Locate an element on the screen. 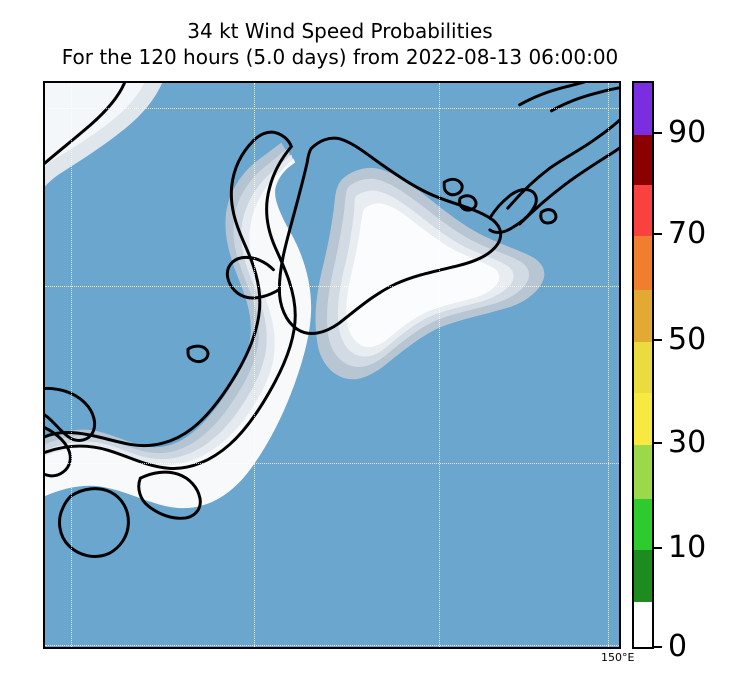 This screenshot has height=689, width=742. colorbar-tick-label: 70 is located at coordinates (687, 233).